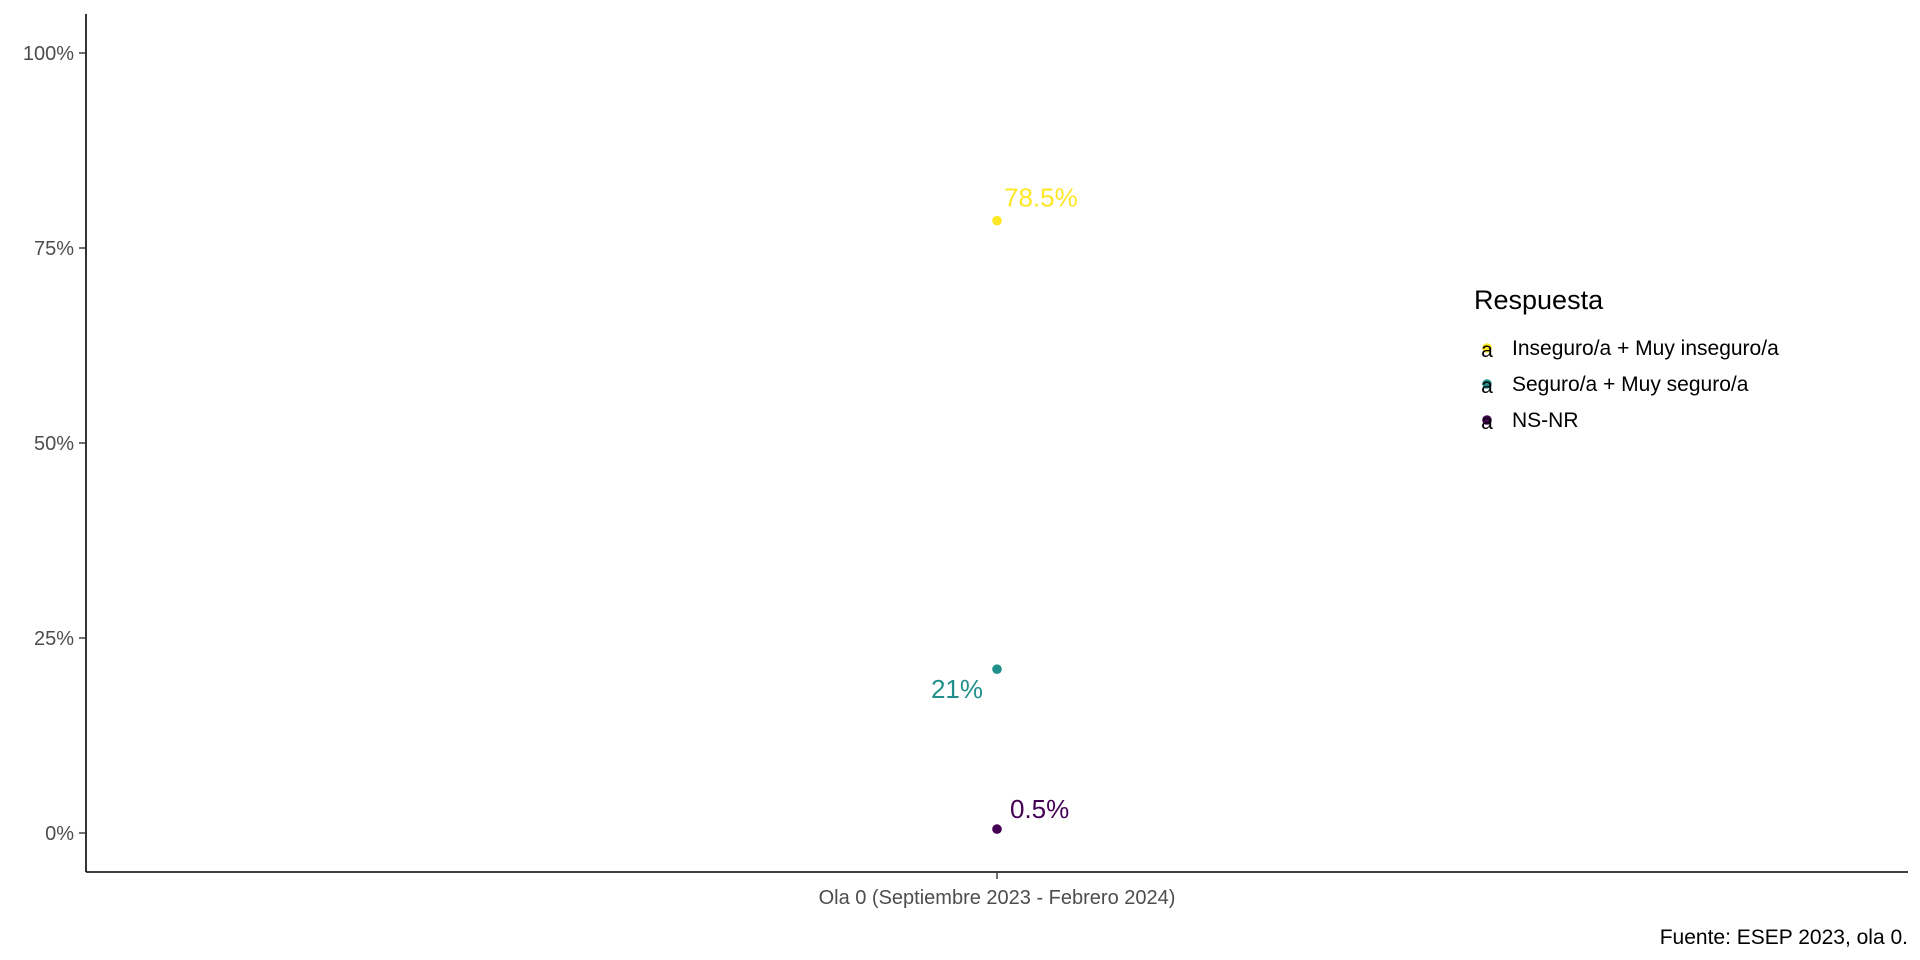 Image resolution: width=1920 pixels, height=960 pixels. Describe the element at coordinates (59, 834) in the screenshot. I see `y-tick-label: 0%` at that location.